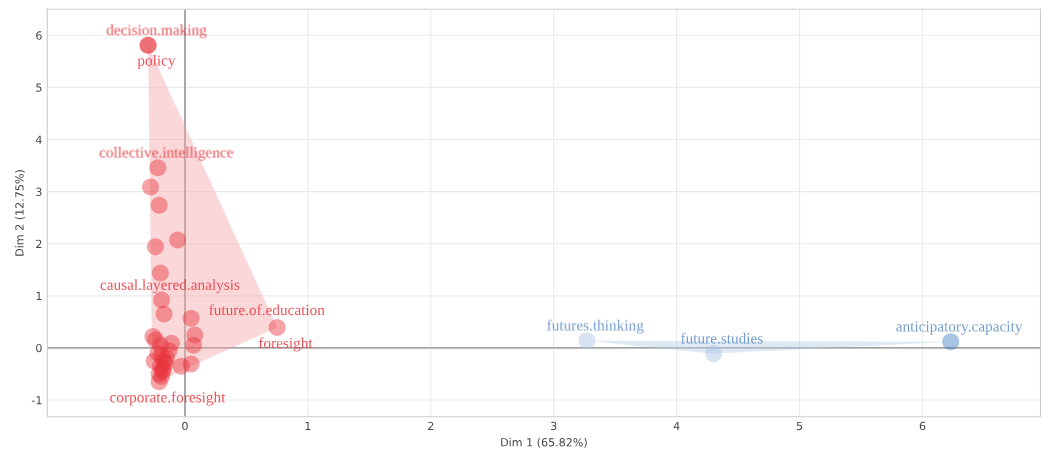 This screenshot has width=1051, height=463. Describe the element at coordinates (922, 426) in the screenshot. I see `x-tick-label: 6` at that location.